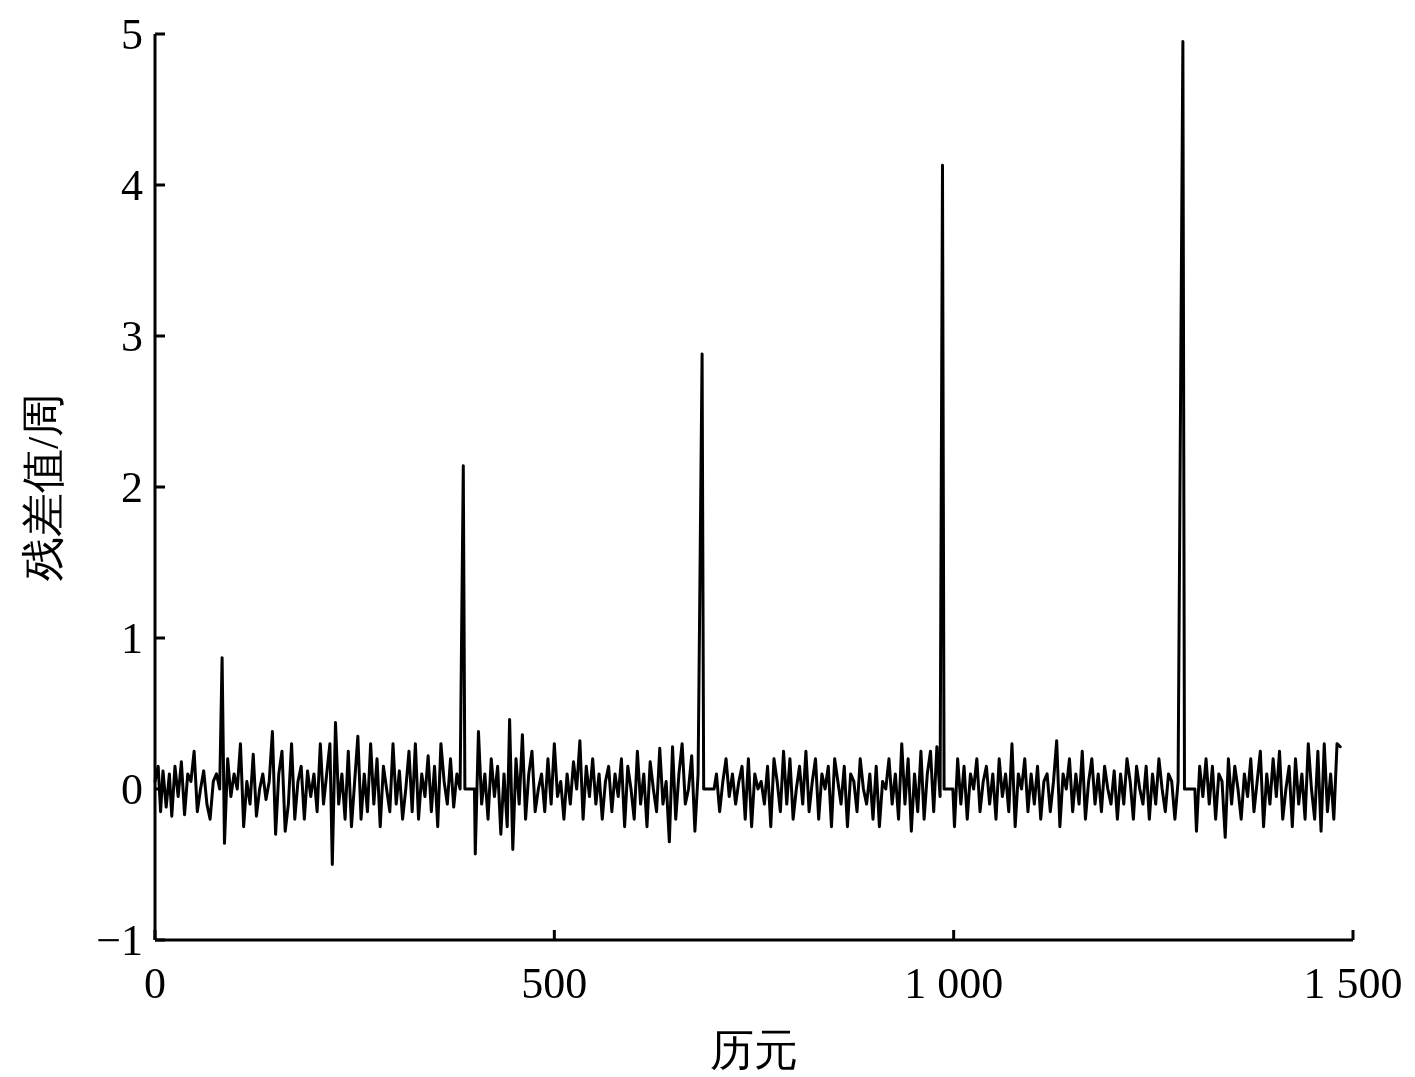 Image resolution: width=1415 pixels, height=1077 pixels. What do you see at coordinates (132, 336) in the screenshot?
I see `y-tick-label: 3` at bounding box center [132, 336].